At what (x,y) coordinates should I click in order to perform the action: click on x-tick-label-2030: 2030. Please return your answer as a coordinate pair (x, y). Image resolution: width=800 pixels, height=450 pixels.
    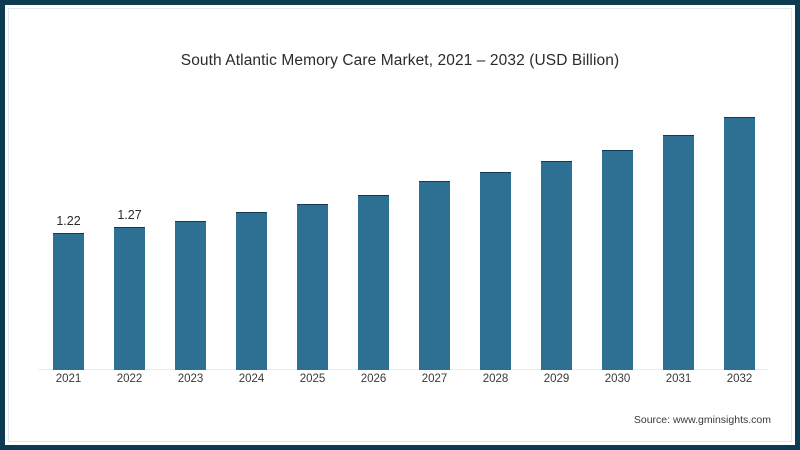
    Looking at the image, I should click on (617, 379).